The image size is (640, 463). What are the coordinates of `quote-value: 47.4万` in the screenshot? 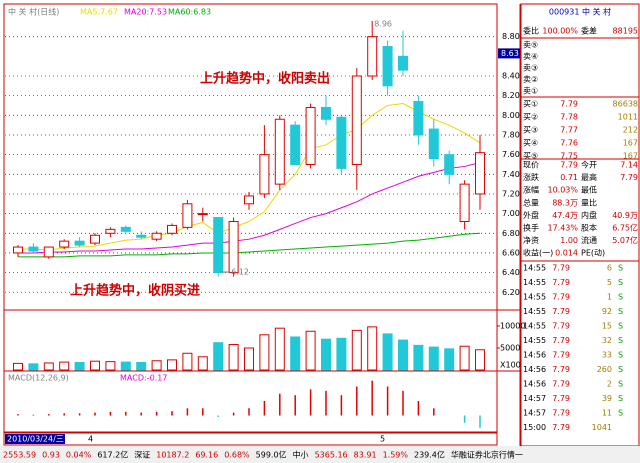 It's located at (565, 215).